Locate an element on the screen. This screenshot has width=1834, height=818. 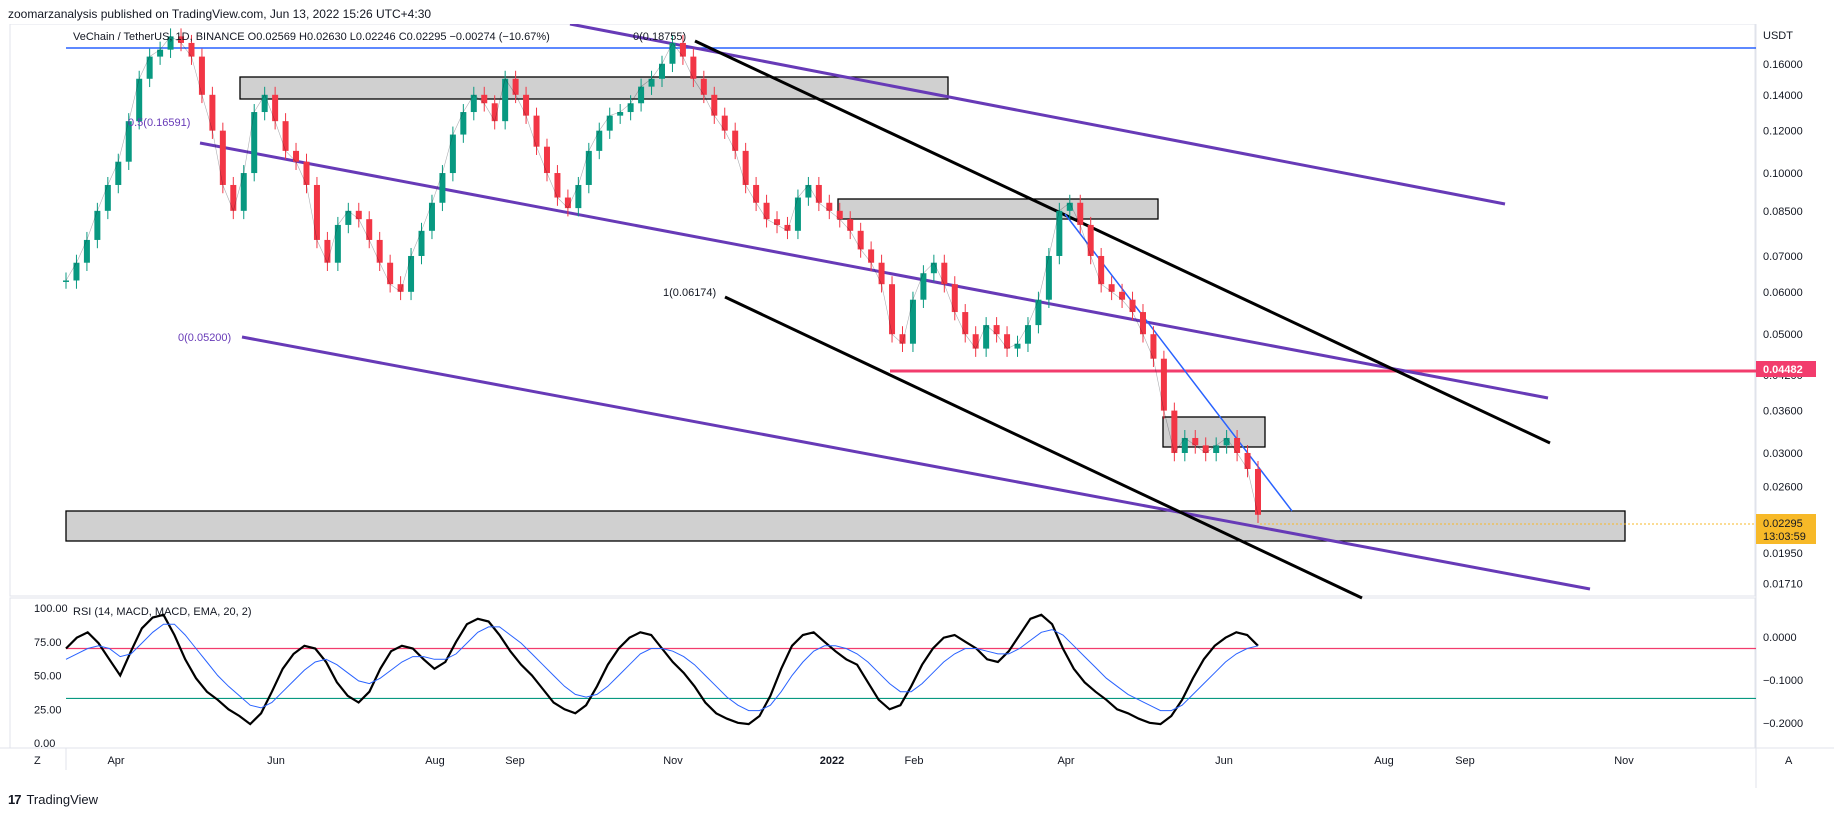
demand-zone-bottom is located at coordinates (845, 526).